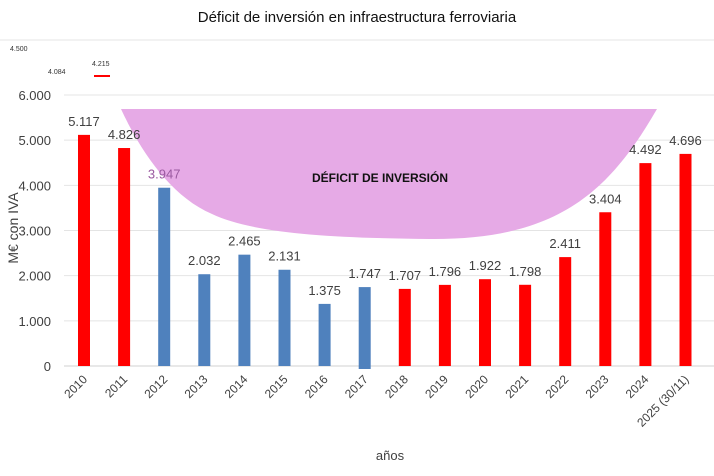  I want to click on bar-2024, so click(645, 264).